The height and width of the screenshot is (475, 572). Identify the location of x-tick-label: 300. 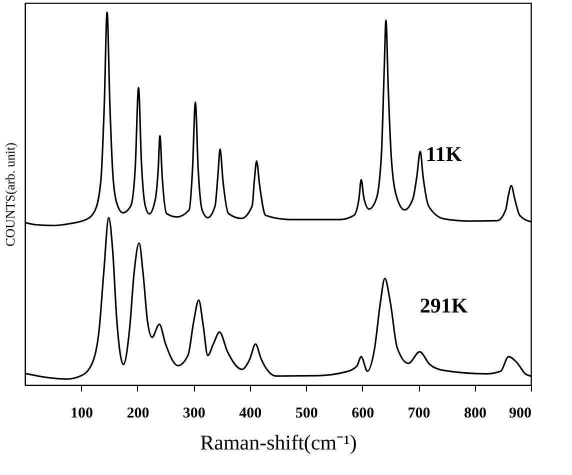
(194, 414).